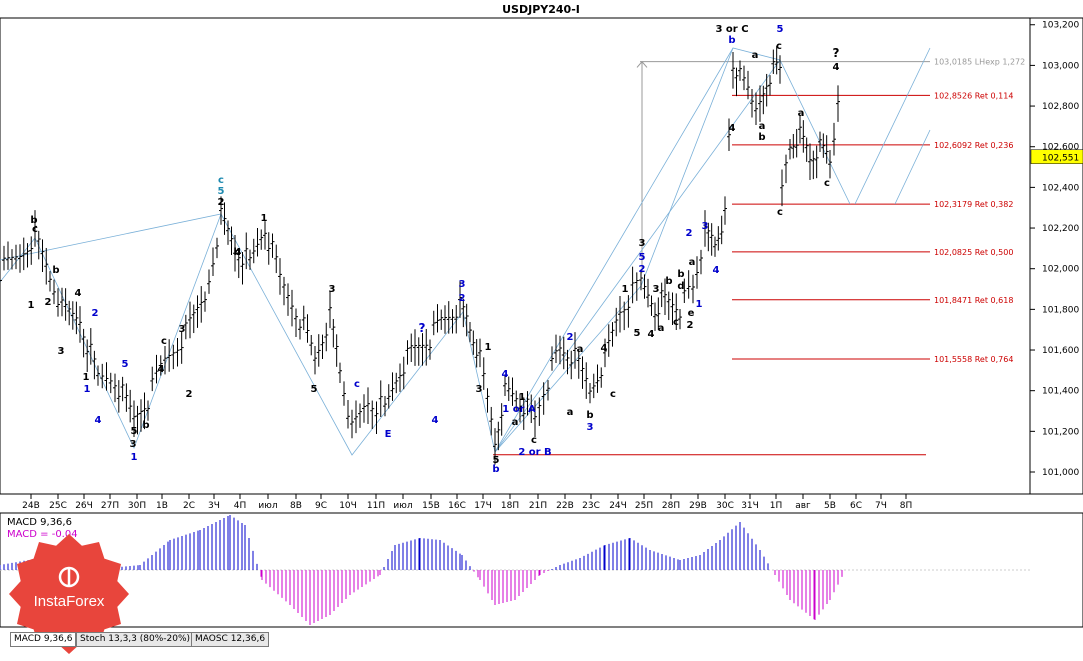  Describe the element at coordinates (110, 506) in the screenshot. I see `x-tick-label: 27П` at that location.